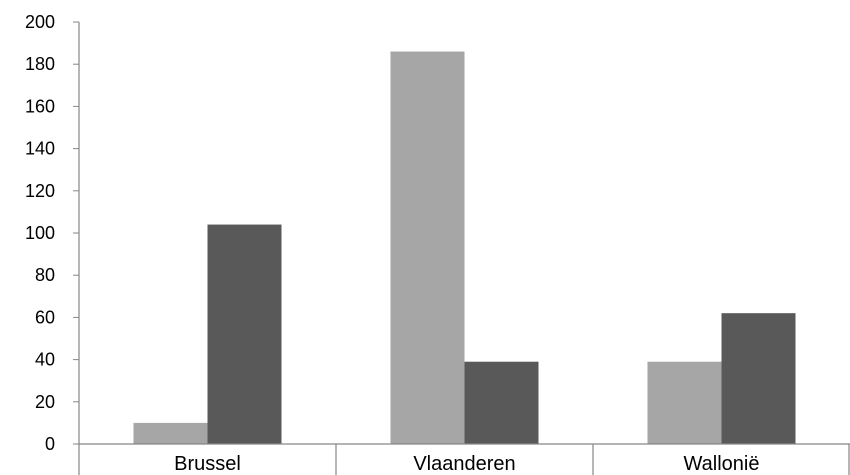 The image size is (850, 475). I want to click on y-tick-label: 200, so click(40, 22).